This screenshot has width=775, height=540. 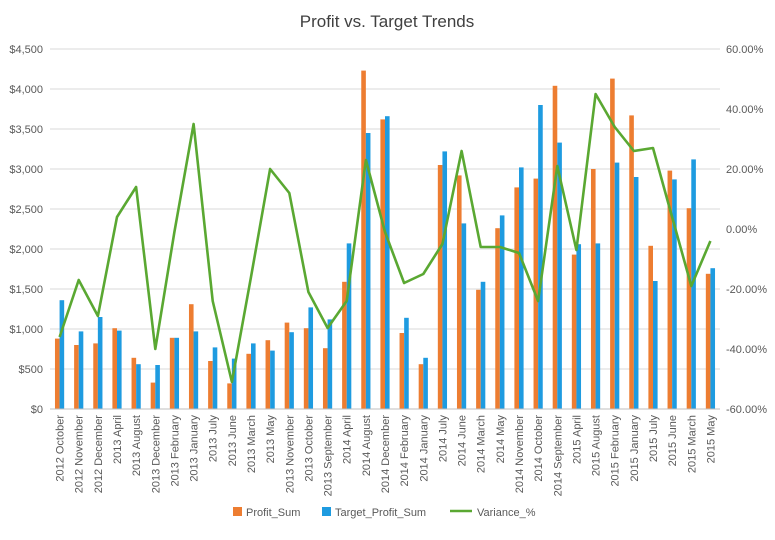 What do you see at coordinates (61, 448) in the screenshot?
I see `category-label: 2012 October` at bounding box center [61, 448].